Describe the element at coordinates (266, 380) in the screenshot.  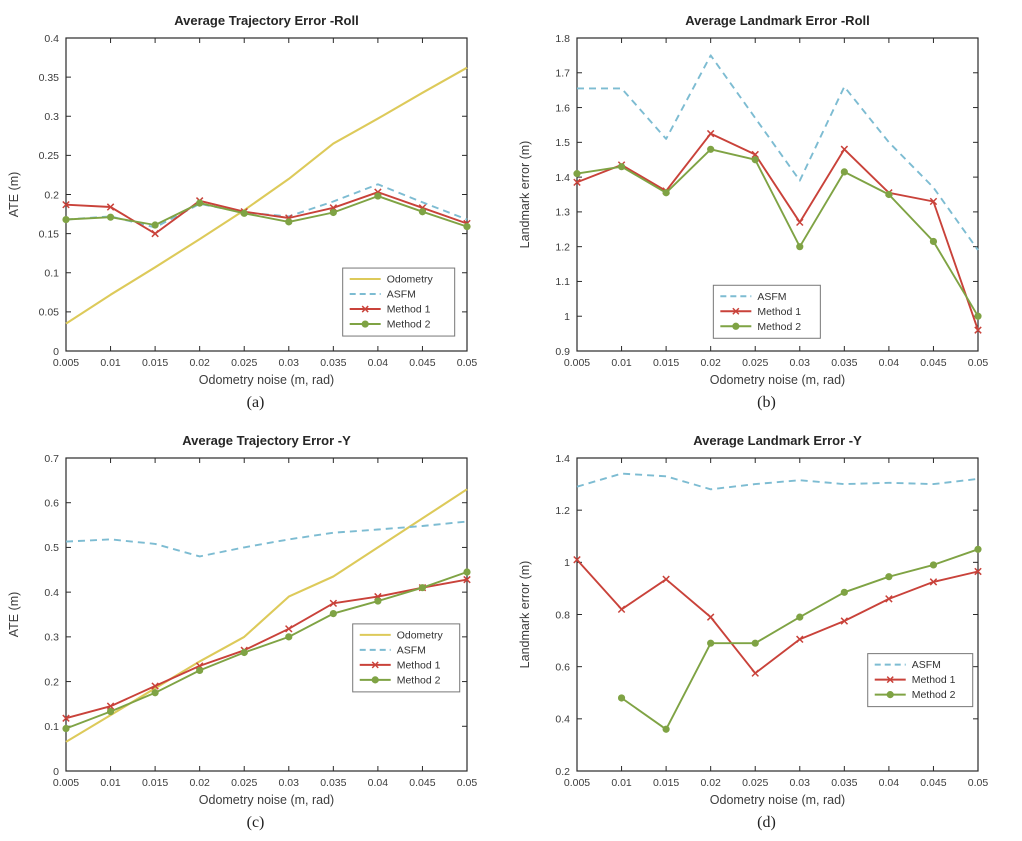
I see `x-axis-label: Odometry noise (m, rad)` at that location.